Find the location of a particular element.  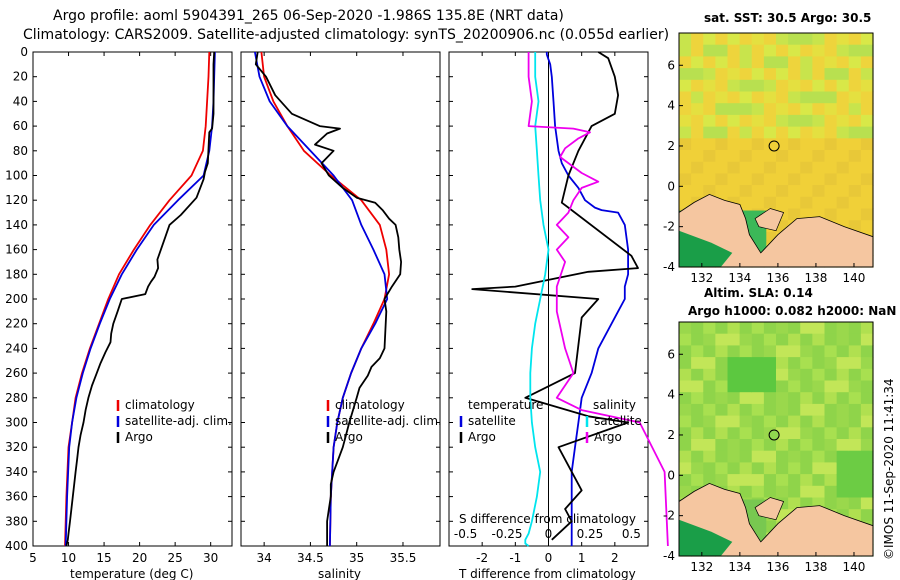

lat-tick-label: 6 is located at coordinates (671, 65).